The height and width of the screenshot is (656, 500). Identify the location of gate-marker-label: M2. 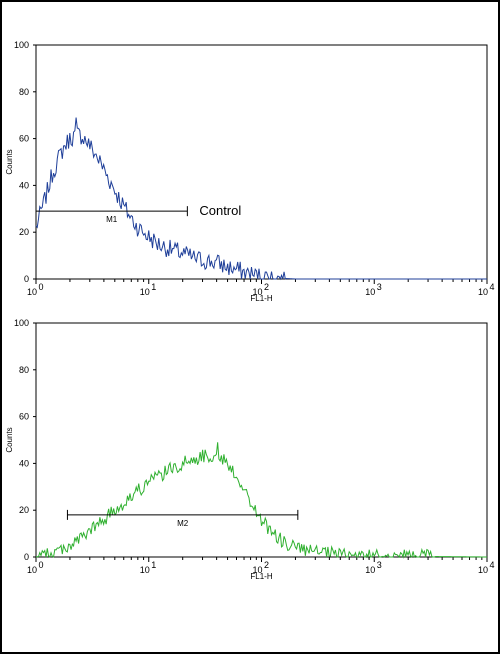
(183, 523).